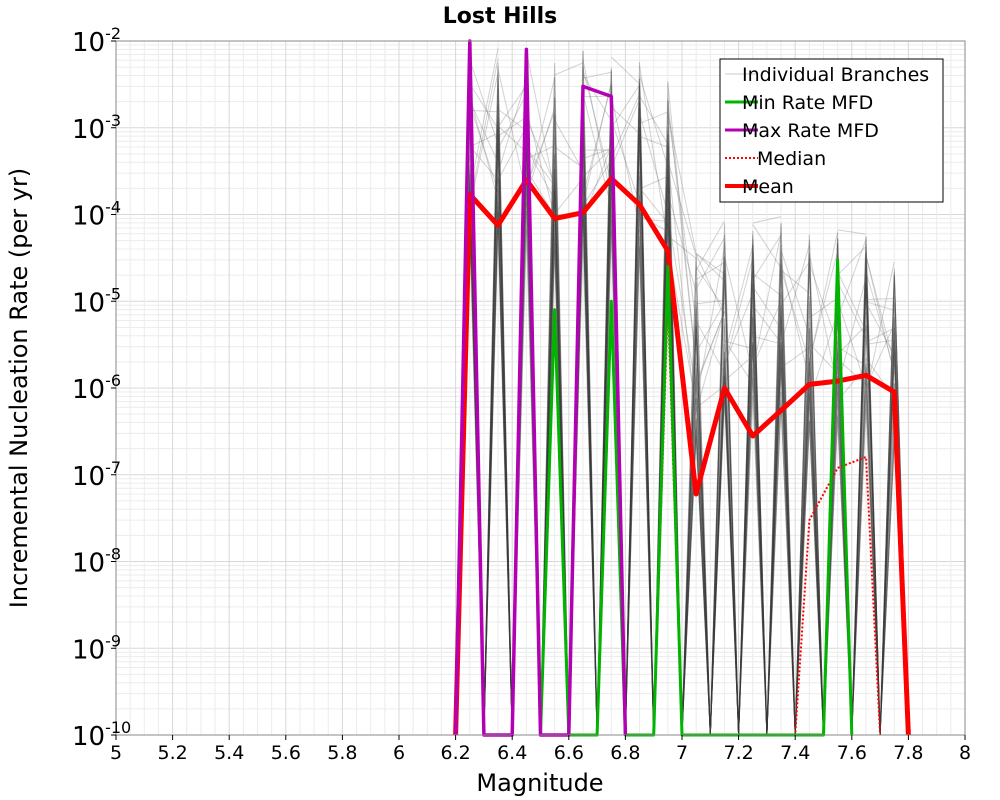  Describe the element at coordinates (512, 753) in the screenshot. I see `x-tick-label: 6.4` at that location.